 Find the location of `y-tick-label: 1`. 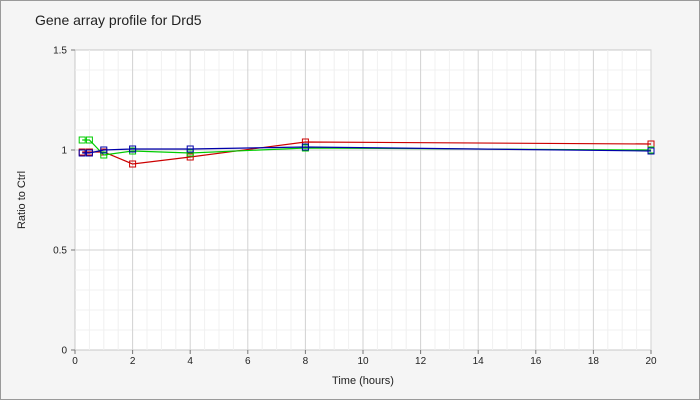

y-tick-label: 1 is located at coordinates (64, 151).